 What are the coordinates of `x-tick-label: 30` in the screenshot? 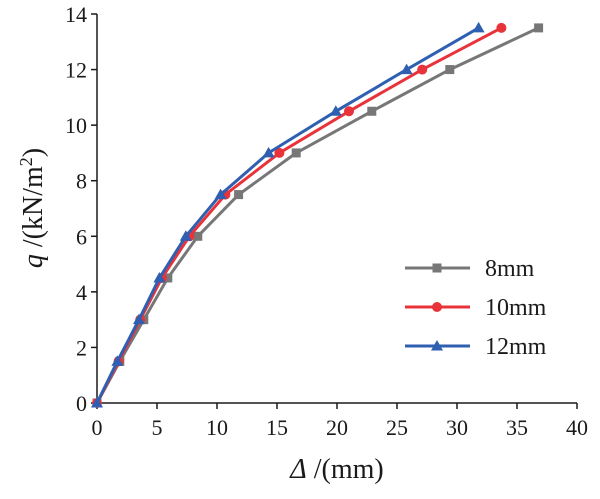 It's located at (457, 427).